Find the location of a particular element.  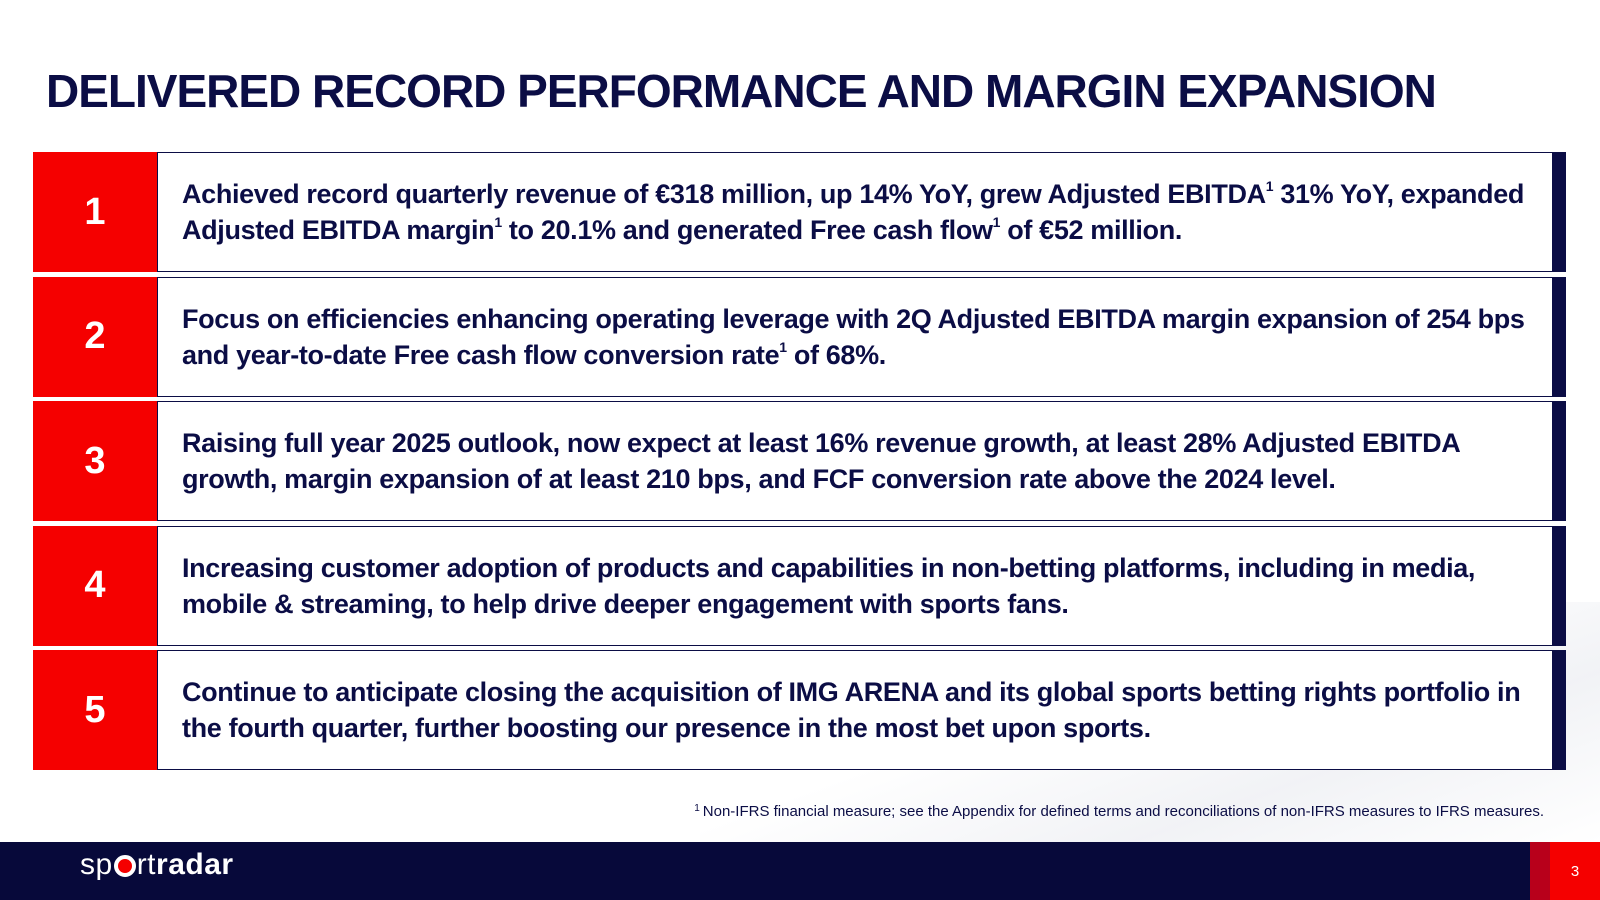

highlight-text-segment: of €52 million. is located at coordinates (1091, 230).